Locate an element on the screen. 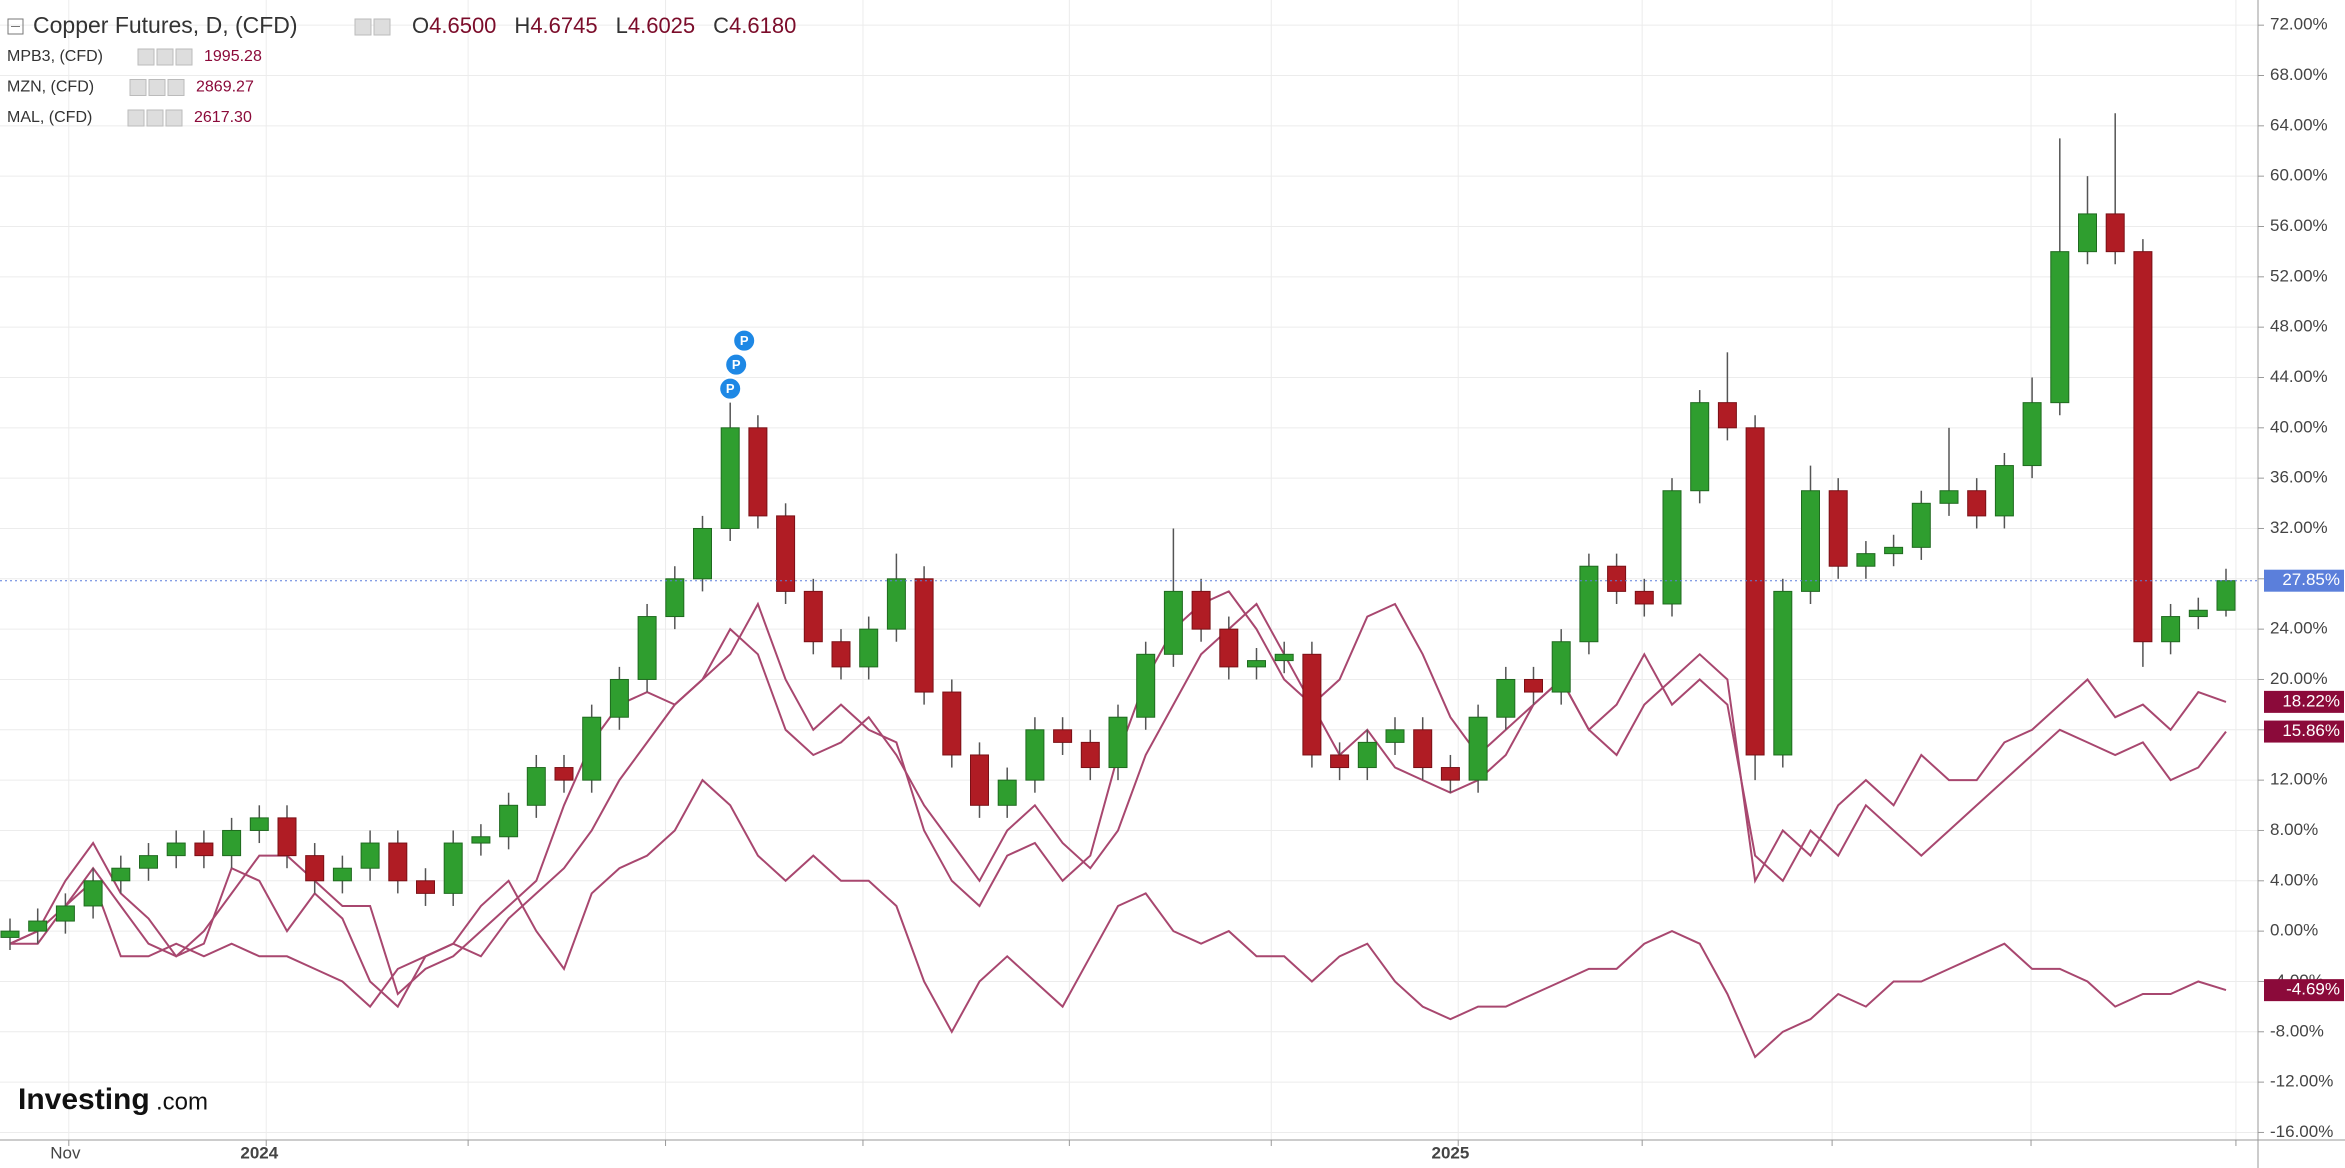 The height and width of the screenshot is (1168, 2345). y-tick-label: 36.00% is located at coordinates (2299, 477).